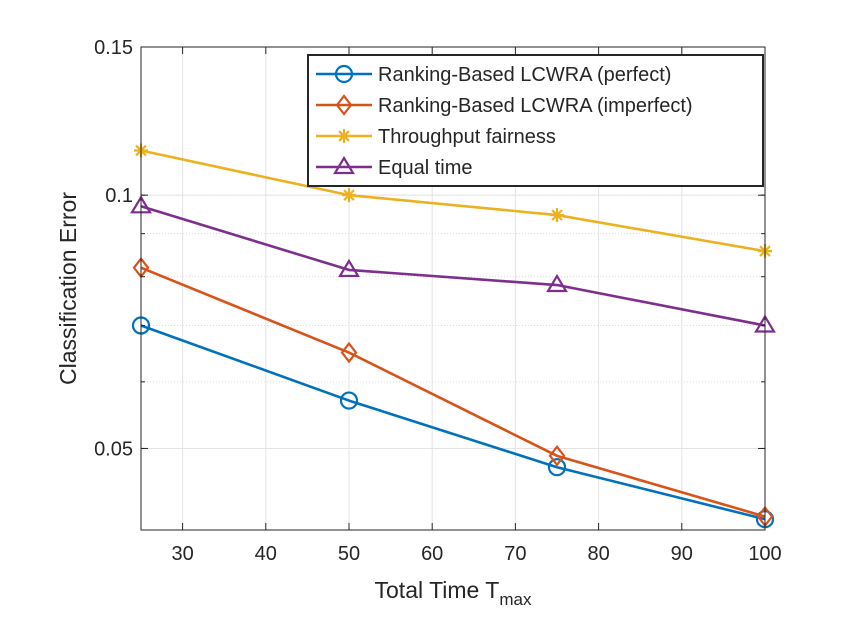 The height and width of the screenshot is (629, 850). Describe the element at coordinates (432, 554) in the screenshot. I see `x-tick-label: 60` at that location.